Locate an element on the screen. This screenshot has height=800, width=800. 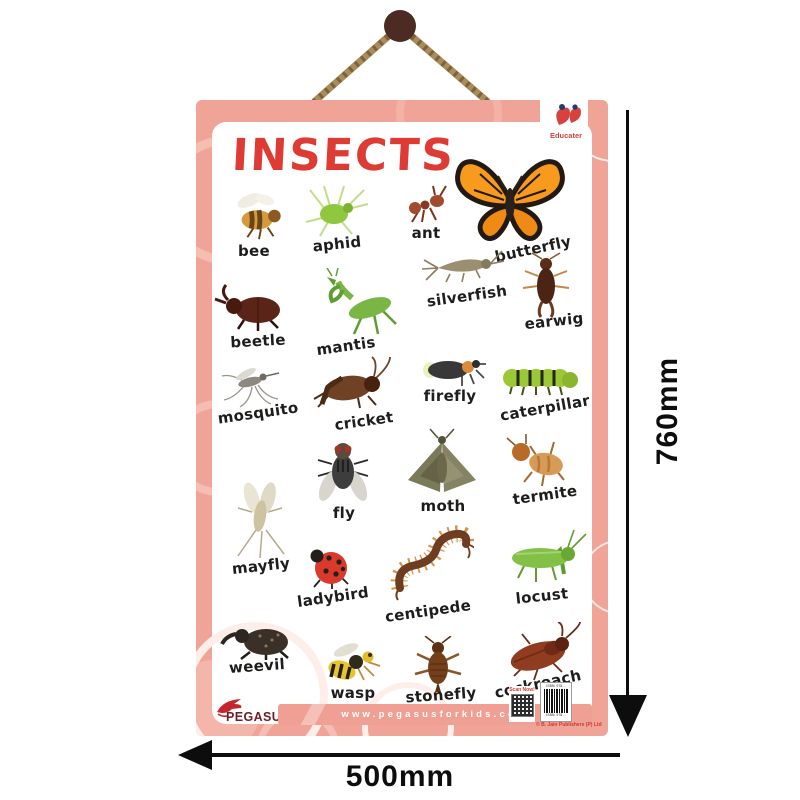
mosquito-image is located at coordinates (250, 387).